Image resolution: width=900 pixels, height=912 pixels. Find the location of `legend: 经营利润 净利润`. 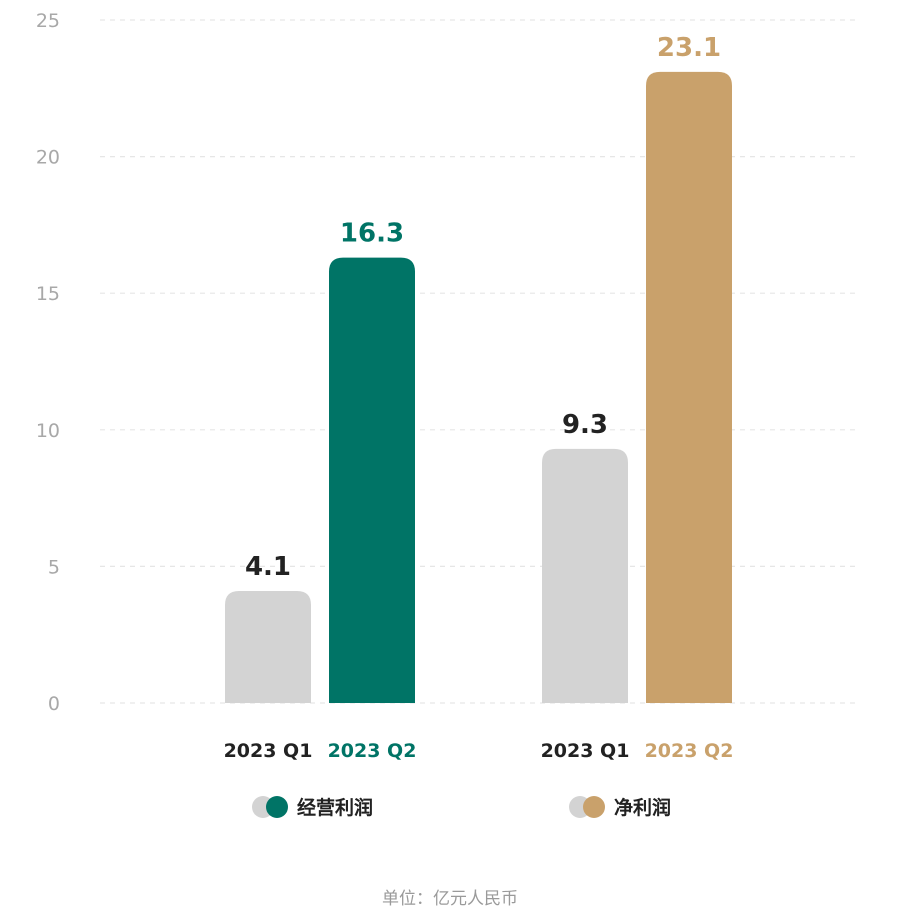

legend: 经营利润 净利润 is located at coordinates (461, 807).